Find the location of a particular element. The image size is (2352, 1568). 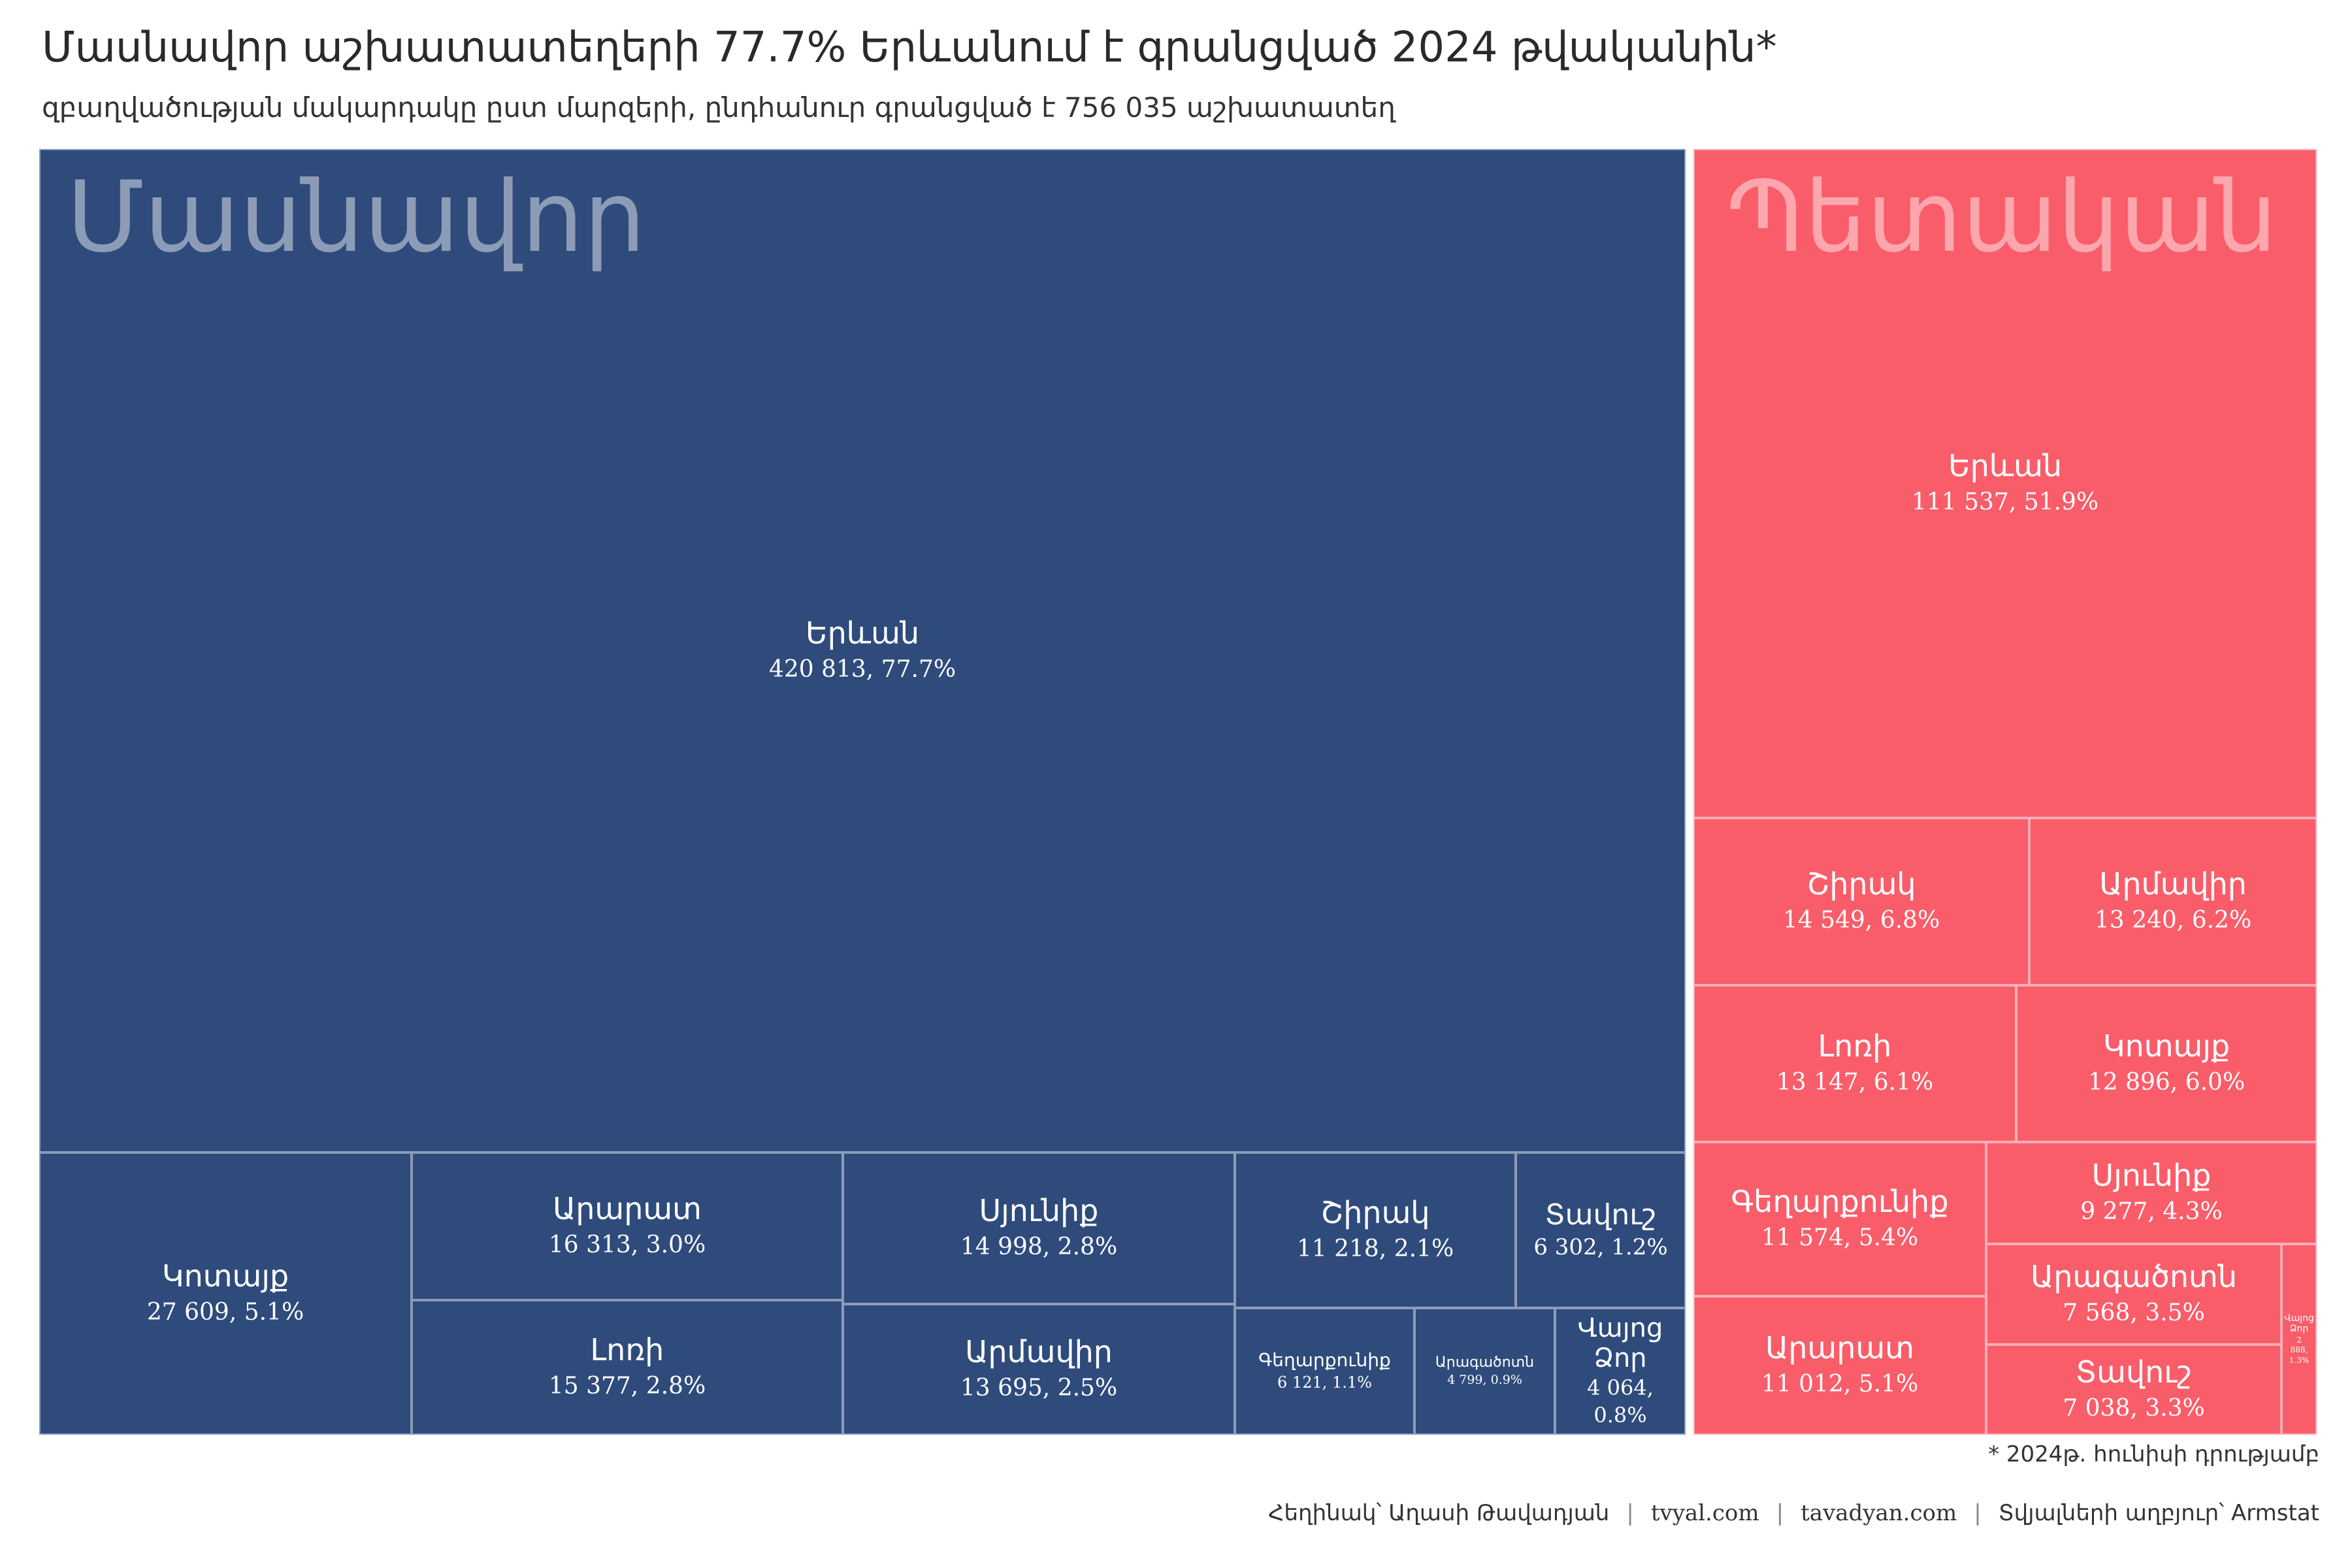

cell-value-label: 13 147, 6.1% is located at coordinates (1855, 1082).